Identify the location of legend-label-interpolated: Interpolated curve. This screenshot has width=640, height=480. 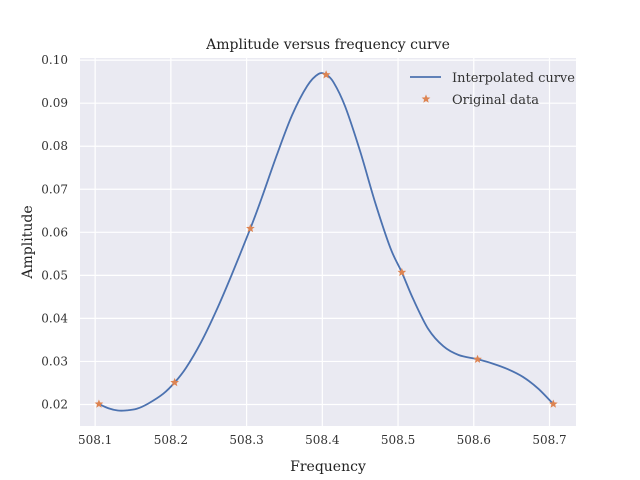
(513, 78).